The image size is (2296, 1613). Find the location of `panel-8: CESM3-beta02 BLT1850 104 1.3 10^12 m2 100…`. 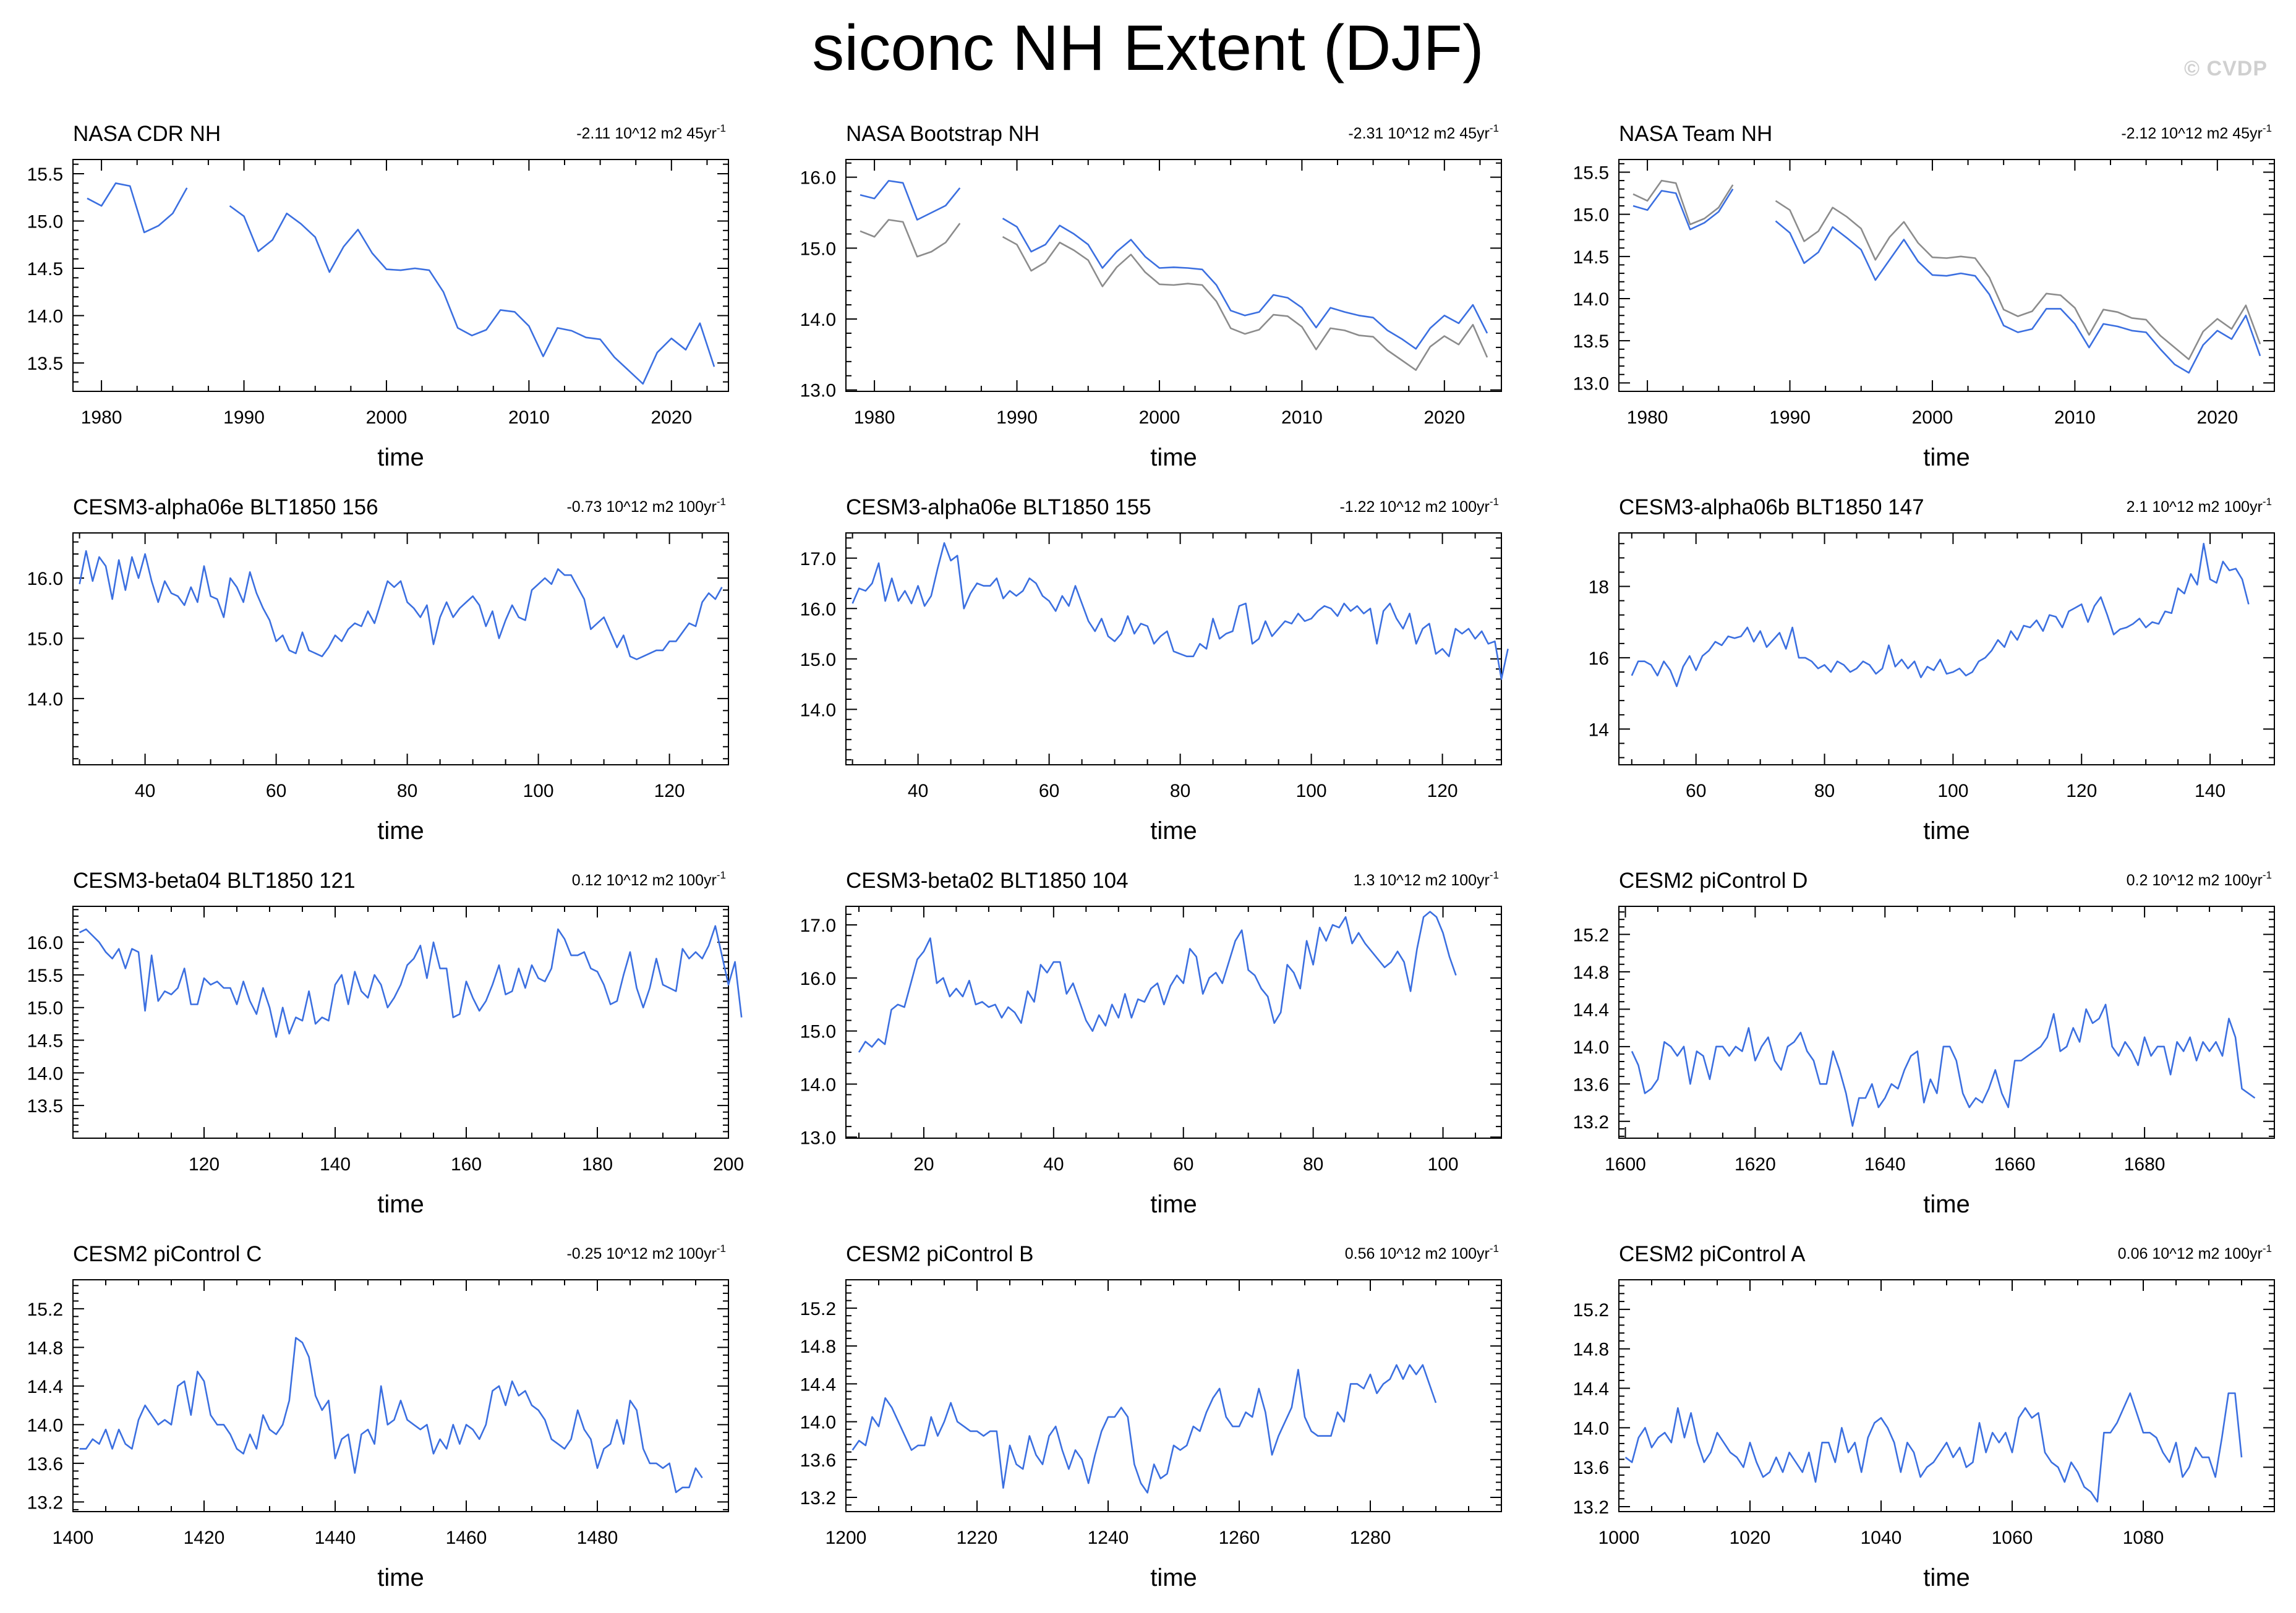

panel-8: CESM3-beta02 BLT1850 104 1.3 10^12 m2 100… is located at coordinates (1151, 1043).